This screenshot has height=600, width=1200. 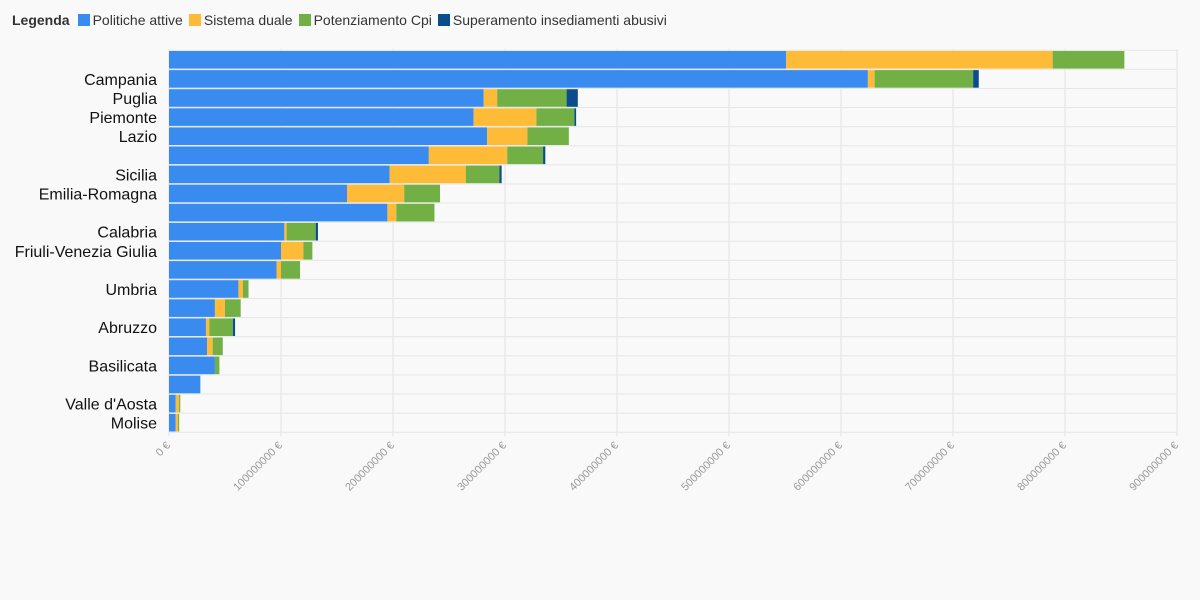 I want to click on category-label: Friuli-Venezia Giulia, so click(x=86, y=252).